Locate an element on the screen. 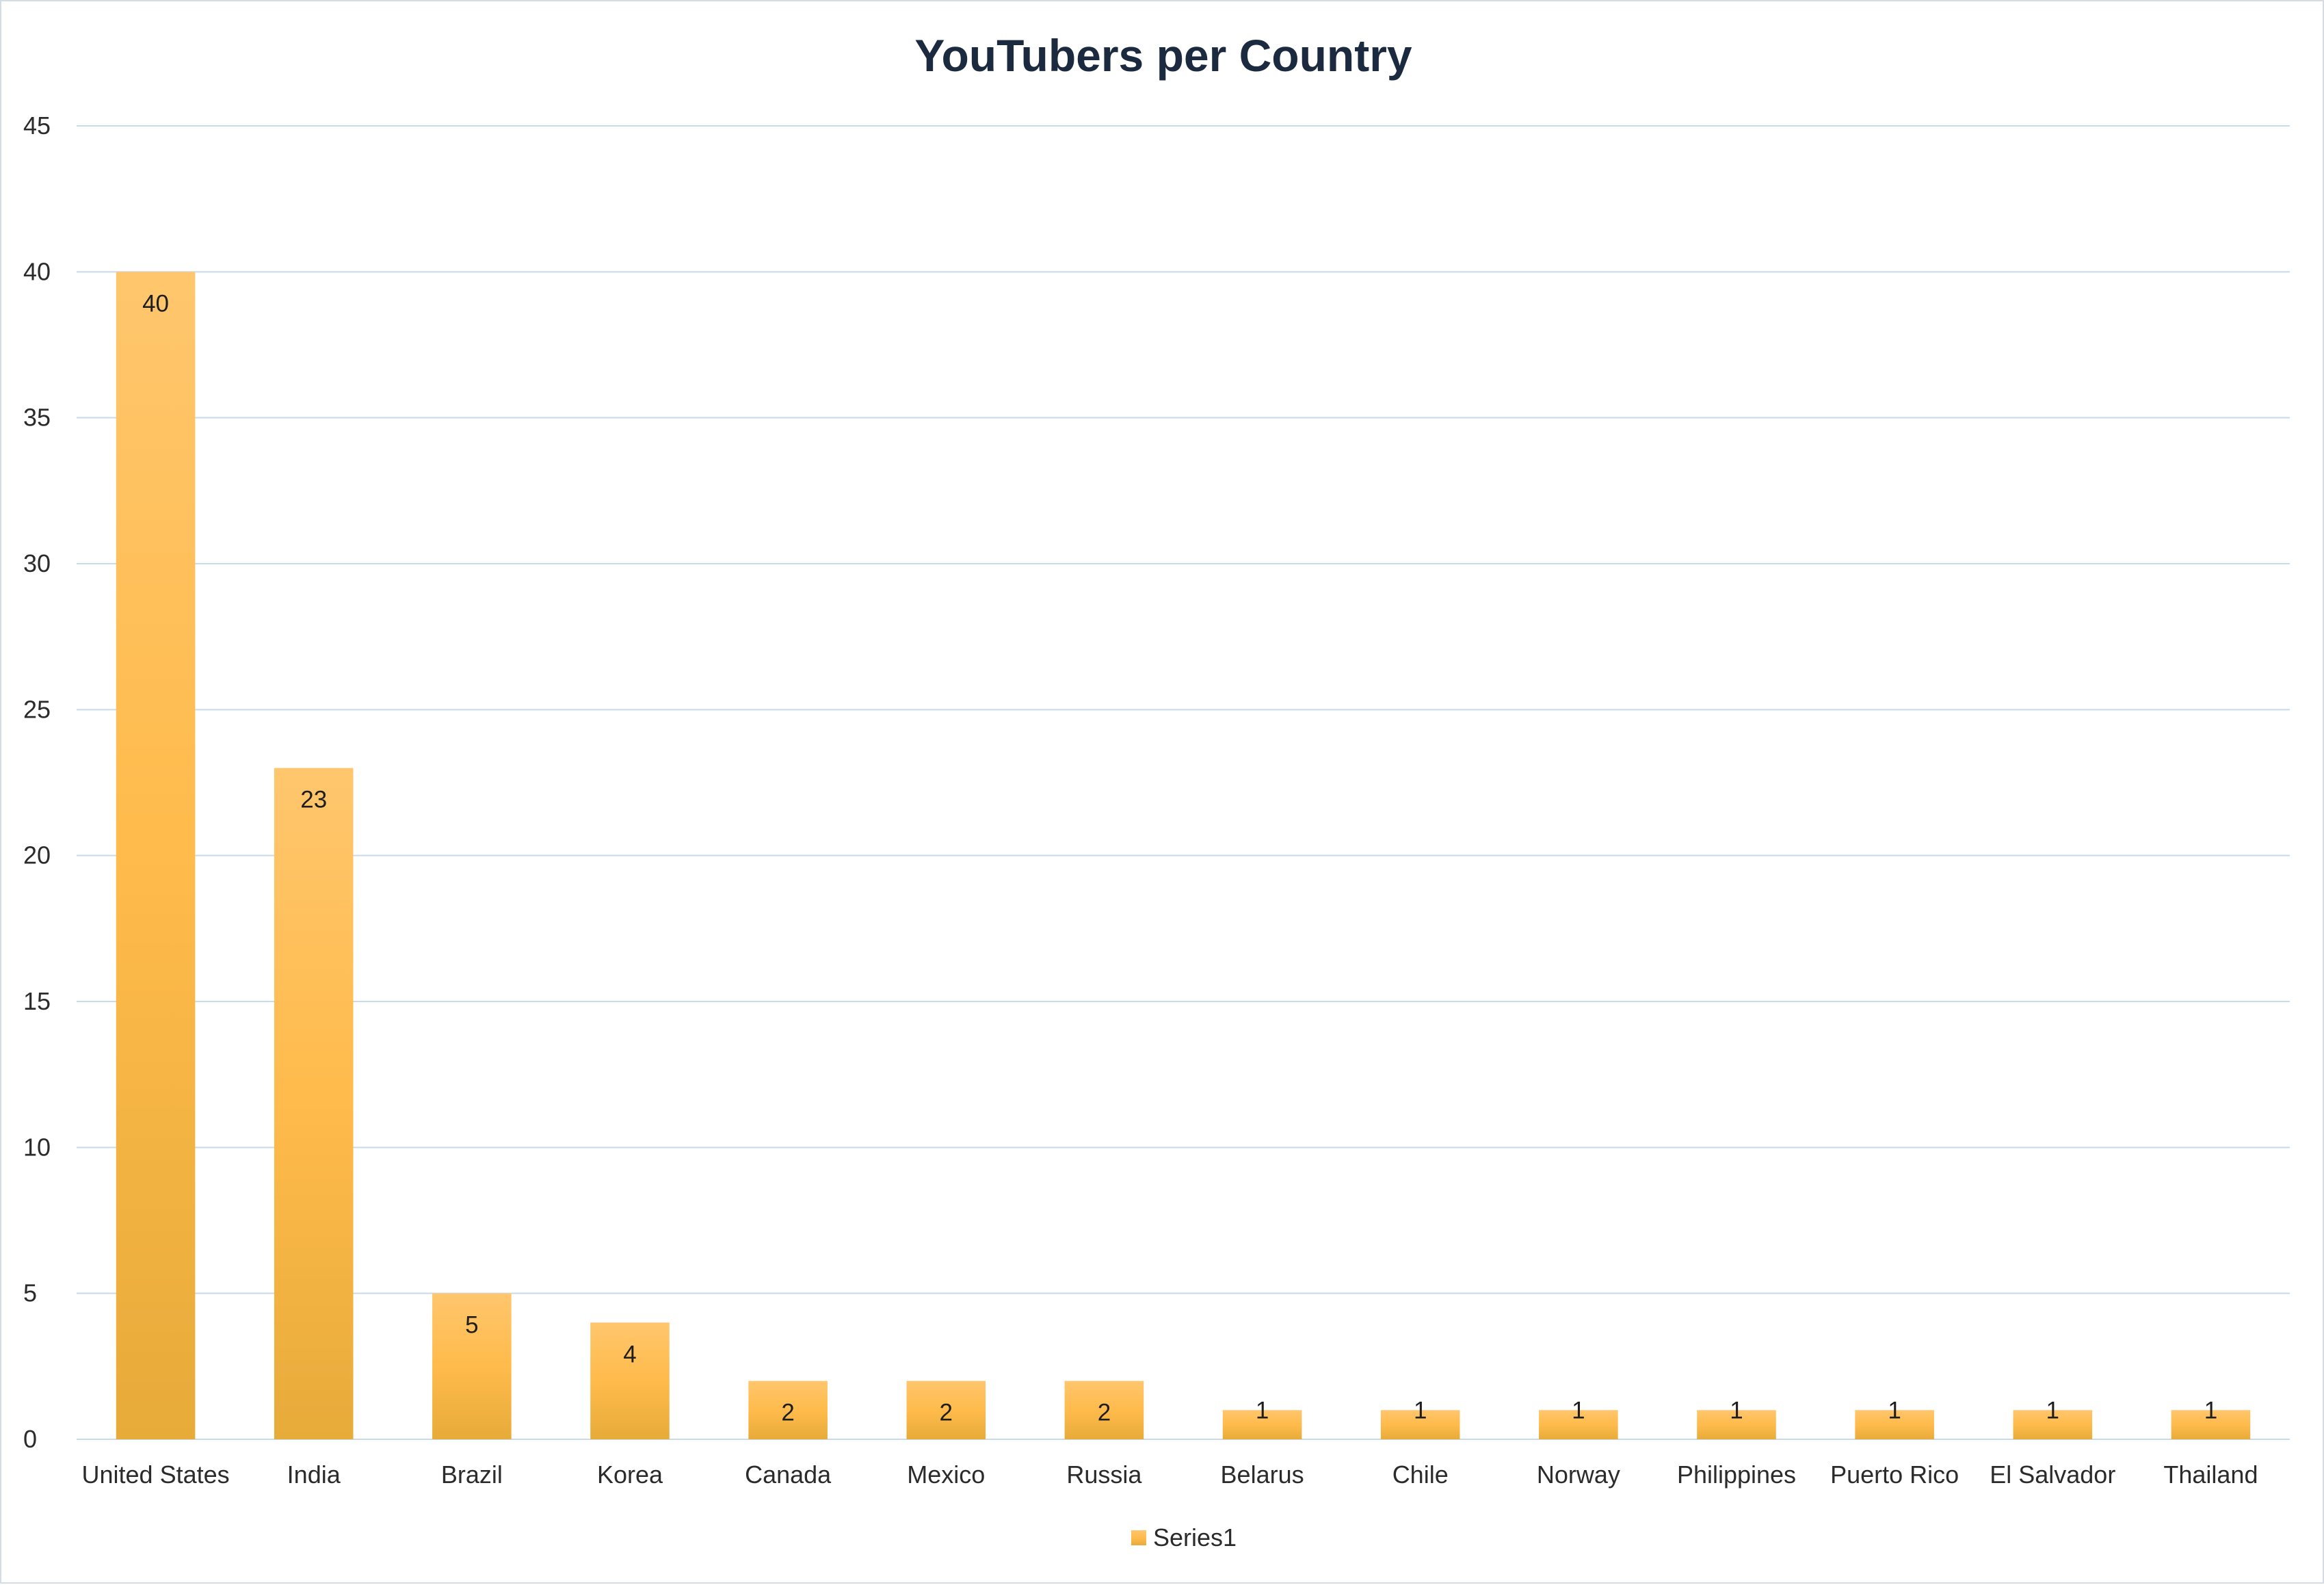 This screenshot has height=1585, width=2324. y-tick-label: 20 is located at coordinates (37, 855).